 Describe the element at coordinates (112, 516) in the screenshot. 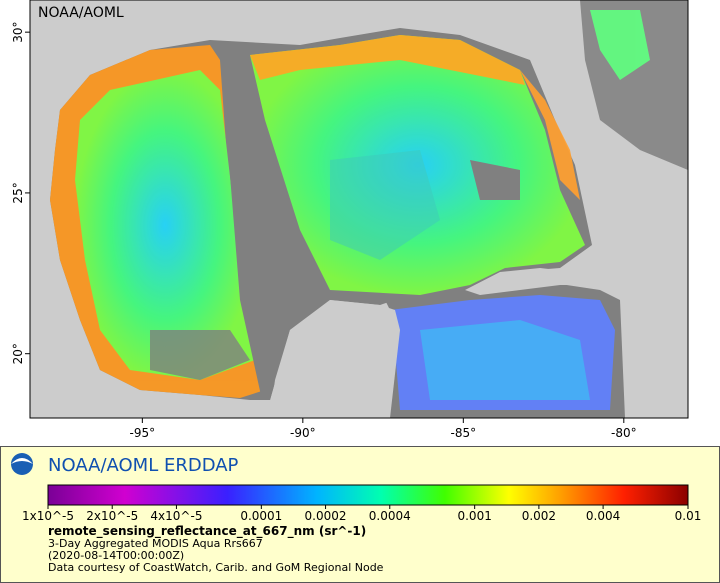

I see `colorbar-tick-label: 2x10^-5` at that location.